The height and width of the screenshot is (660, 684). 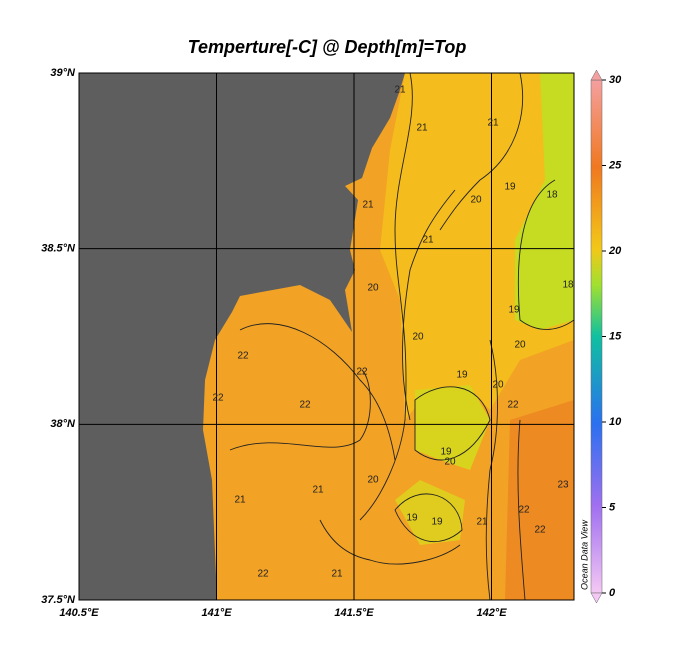 What do you see at coordinates (584, 555) in the screenshot?
I see `watermark: Ocean Data View` at bounding box center [584, 555].